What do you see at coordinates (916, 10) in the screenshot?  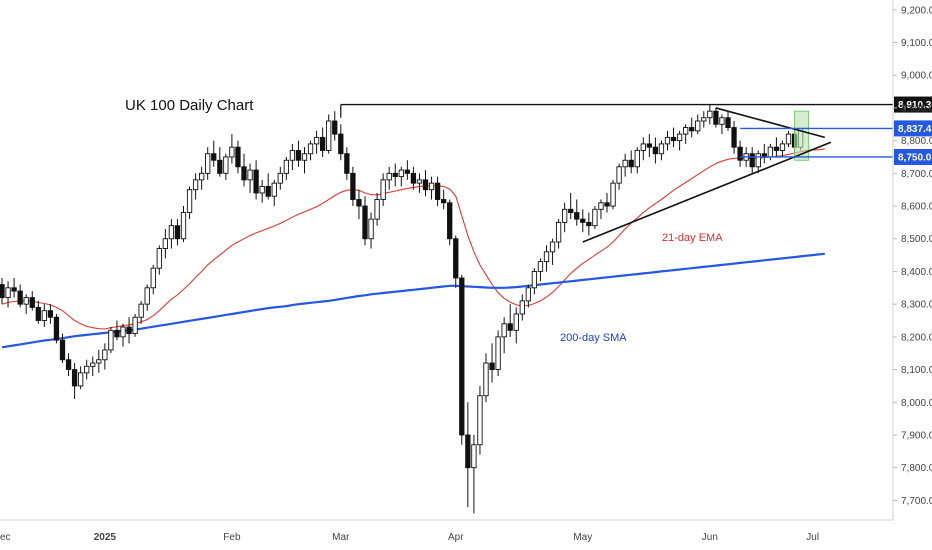 I see `y-tick-label: 9,200.0` at bounding box center [916, 10].